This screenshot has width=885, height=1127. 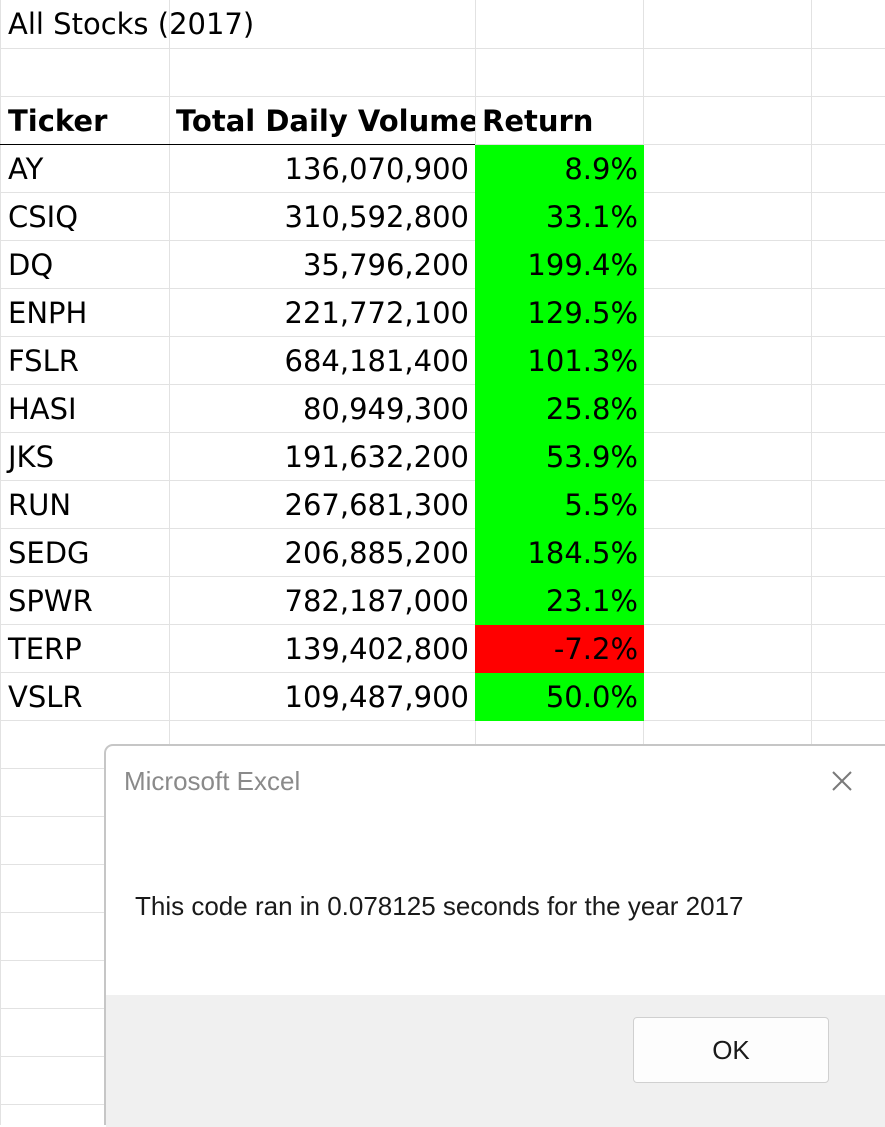 I want to click on dialog-title: Microsoft Excel, so click(x=212, y=781).